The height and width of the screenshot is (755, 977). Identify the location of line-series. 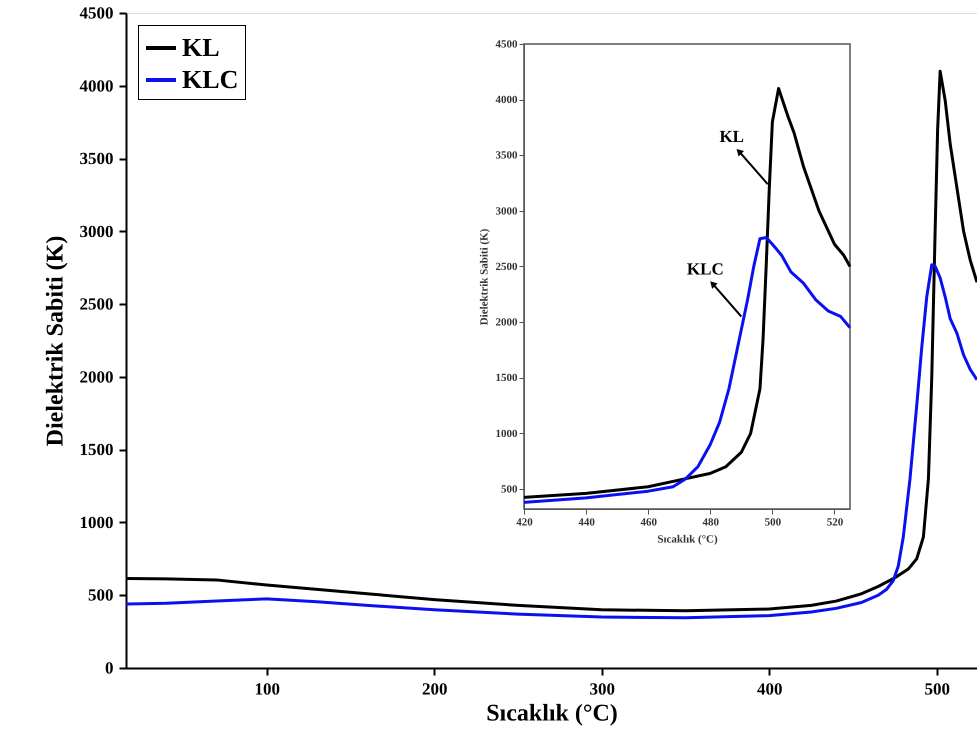
(687, 370).